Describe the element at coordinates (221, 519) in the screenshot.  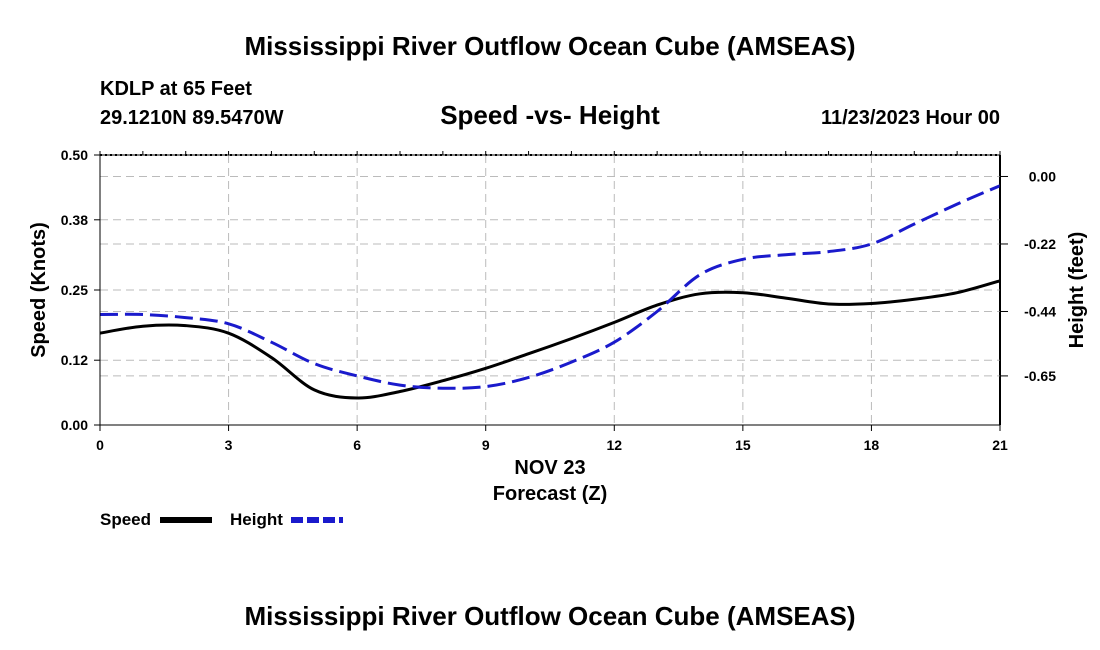
I see `legend: Speed Height` at that location.